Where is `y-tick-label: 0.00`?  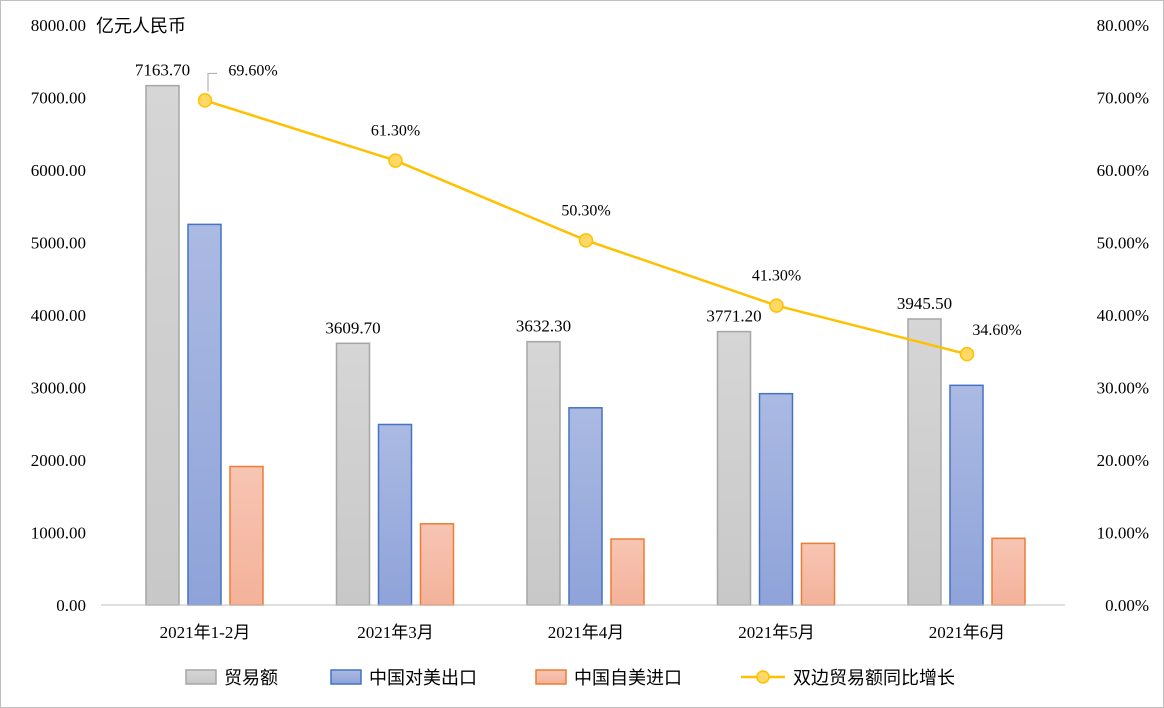 y-tick-label: 0.00 is located at coordinates (71, 605).